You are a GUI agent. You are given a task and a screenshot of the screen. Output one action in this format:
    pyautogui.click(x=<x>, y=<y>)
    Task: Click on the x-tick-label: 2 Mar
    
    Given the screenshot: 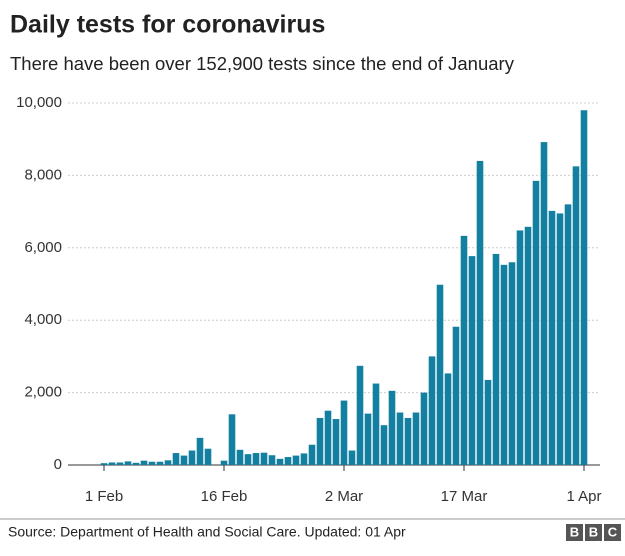 What is the action you would take?
    pyautogui.click(x=344, y=496)
    